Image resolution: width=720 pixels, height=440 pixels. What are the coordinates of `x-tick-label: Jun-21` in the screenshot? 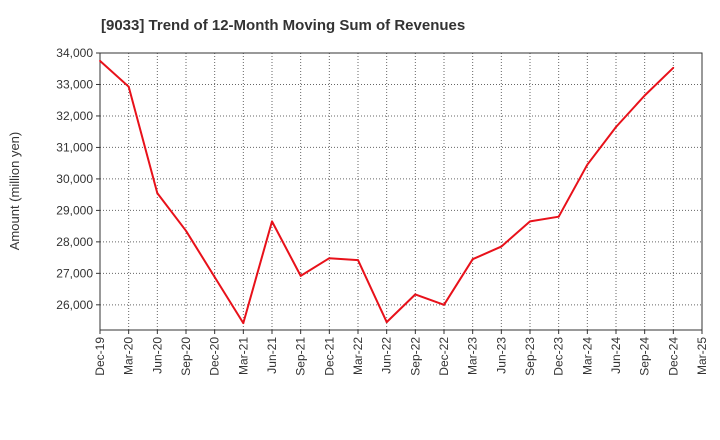 It's located at (272, 355).